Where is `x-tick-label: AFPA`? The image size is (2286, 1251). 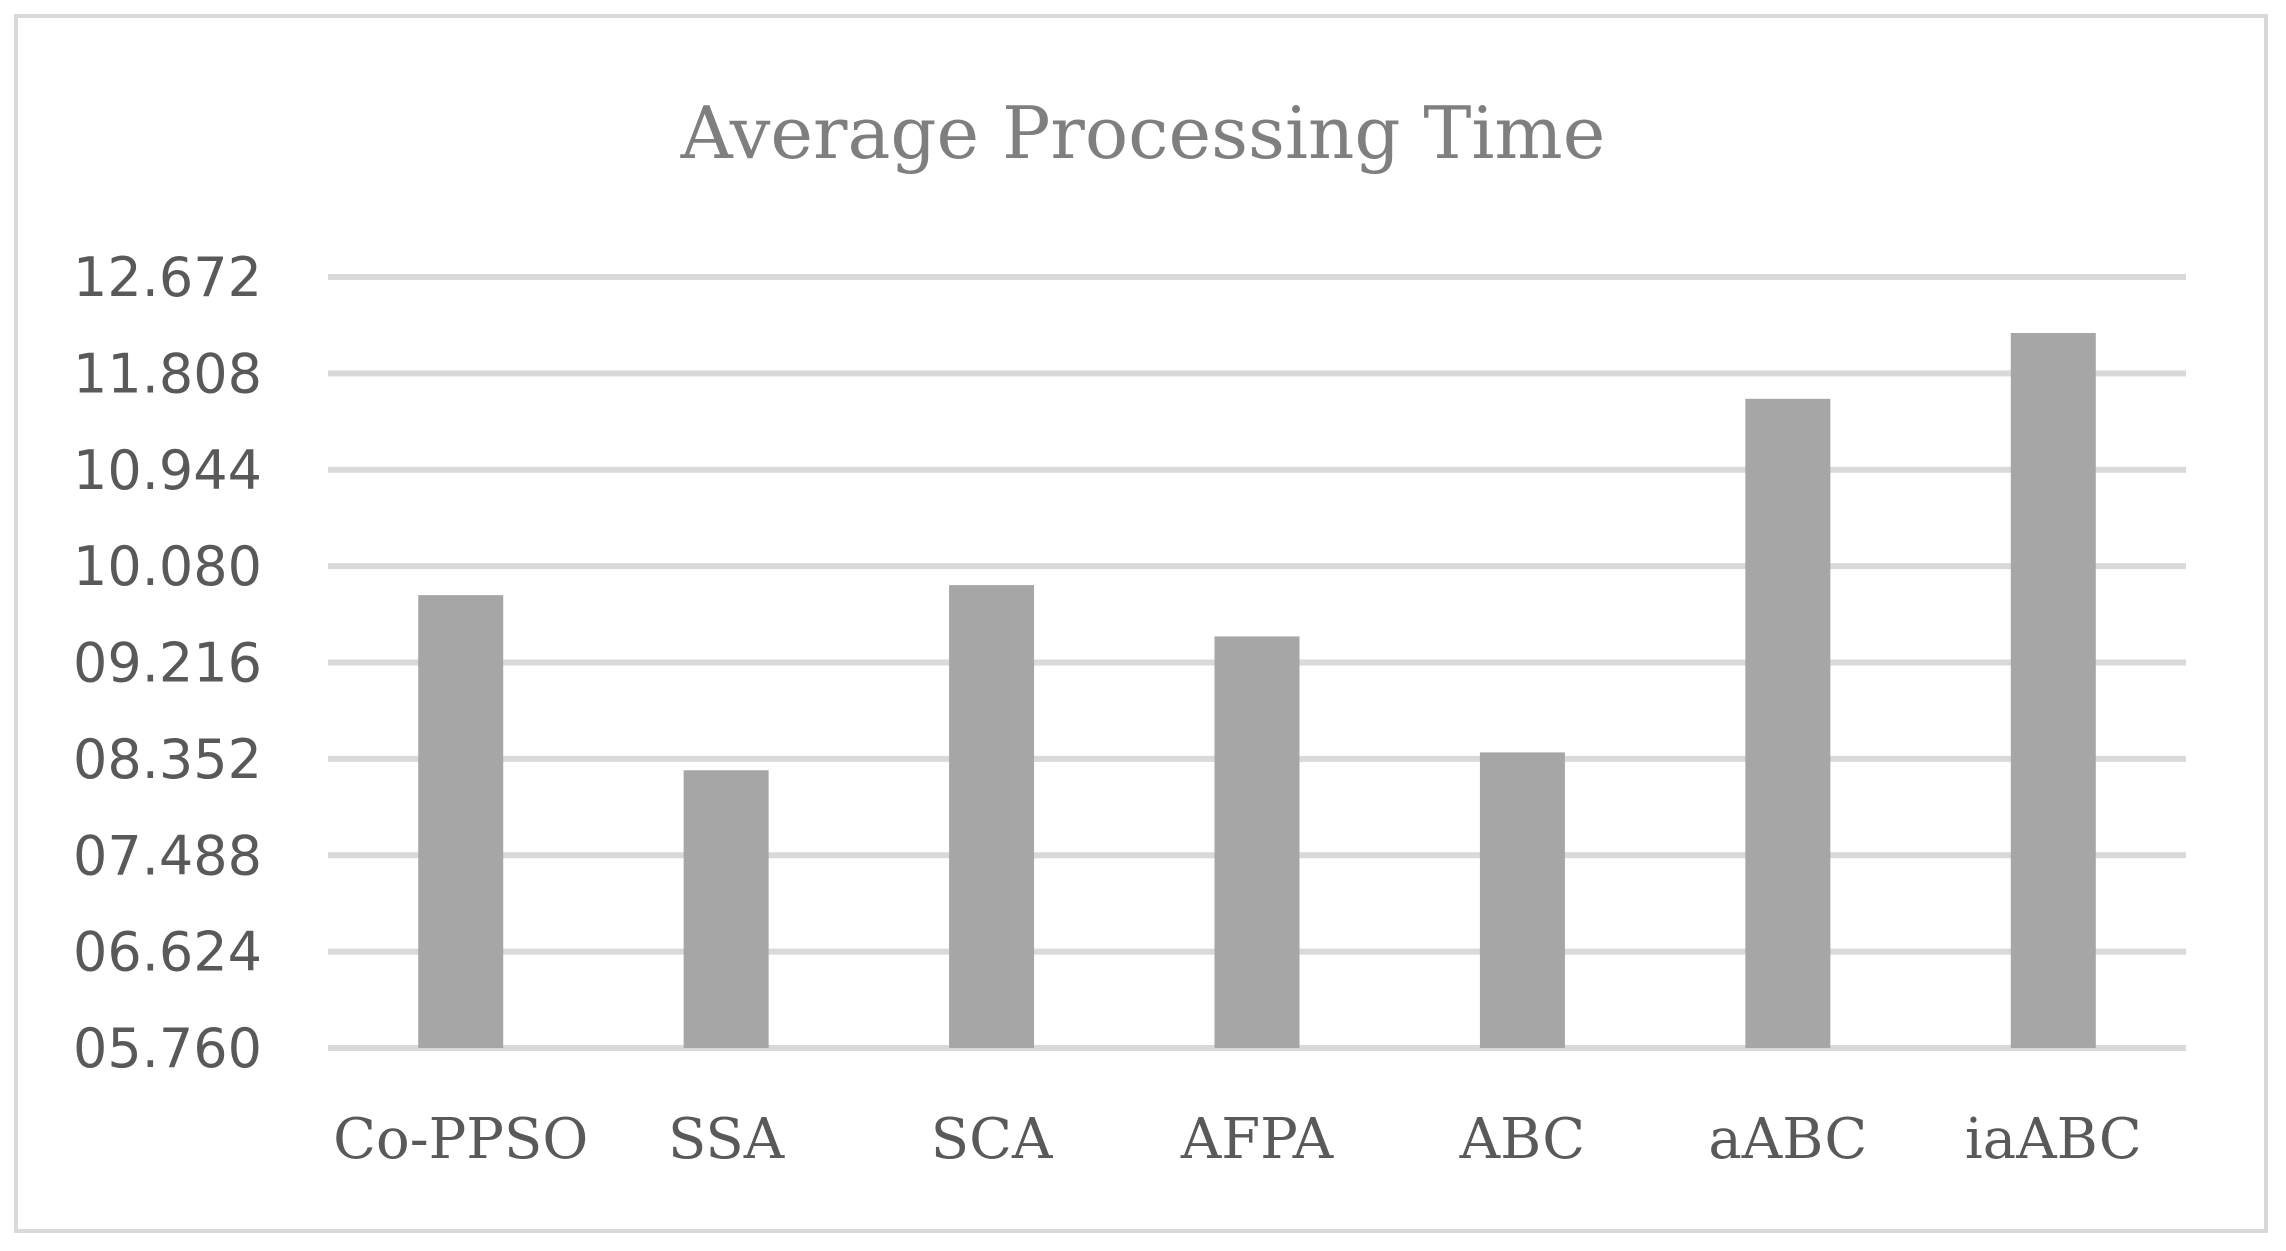 x-tick-label: AFPA is located at coordinates (1257, 1139).